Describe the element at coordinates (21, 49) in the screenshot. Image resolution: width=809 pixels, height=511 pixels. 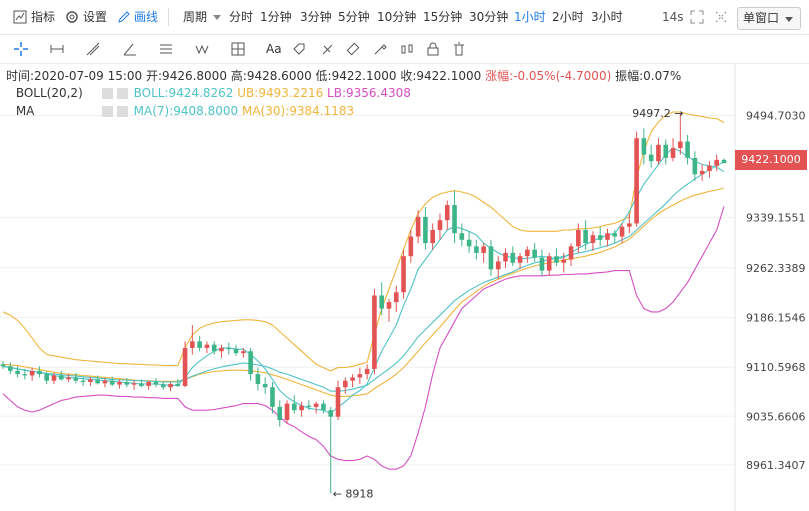
I see `crosshair-icon` at that location.